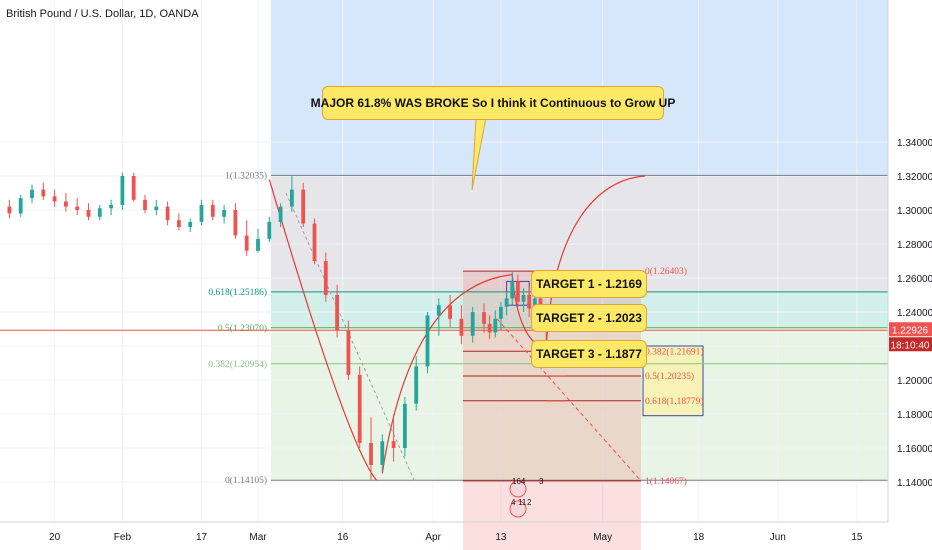  What do you see at coordinates (522, 502) in the screenshot?
I see `event-count: 11` at bounding box center [522, 502].